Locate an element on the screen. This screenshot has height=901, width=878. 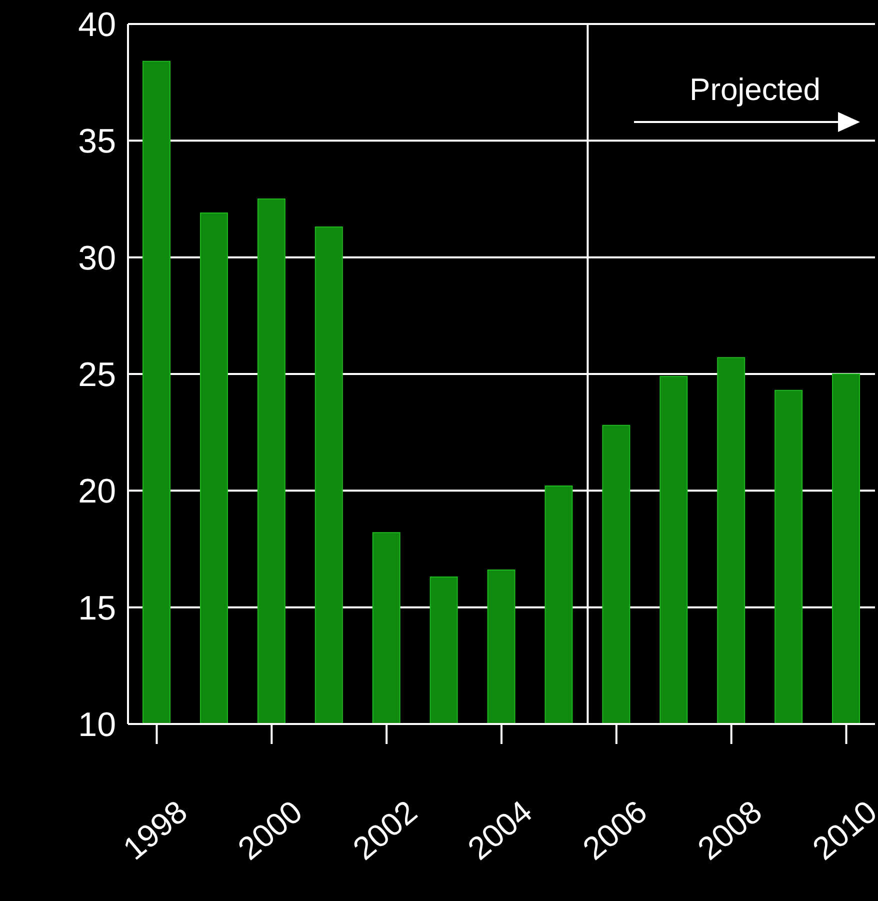
y-tick-label: 20 is located at coordinates (97, 491).